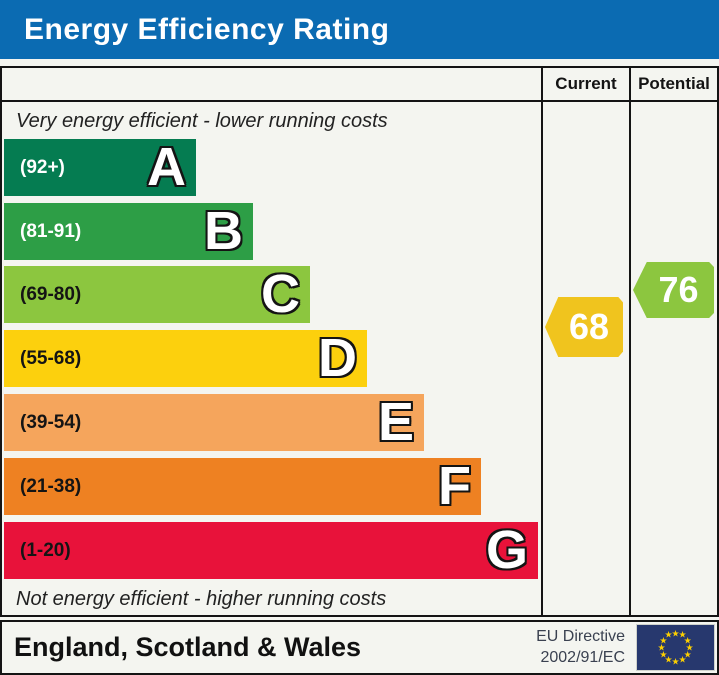 Image resolution: width=719 pixels, height=675 pixels. What do you see at coordinates (51, 422) in the screenshot?
I see `band-range: (39-54)` at bounding box center [51, 422].